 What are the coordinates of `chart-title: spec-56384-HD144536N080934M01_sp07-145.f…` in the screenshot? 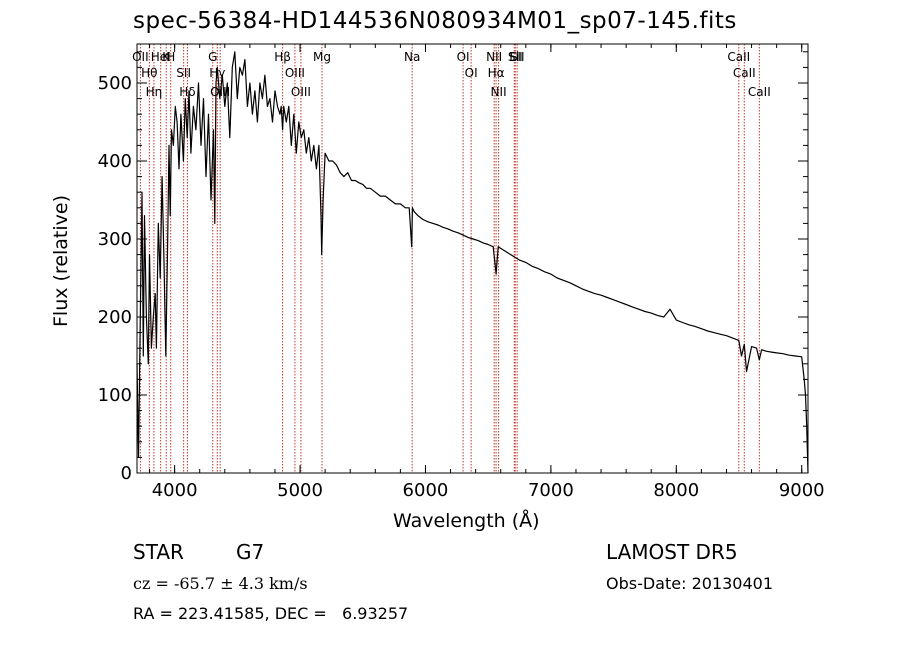 It's located at (435, 21).